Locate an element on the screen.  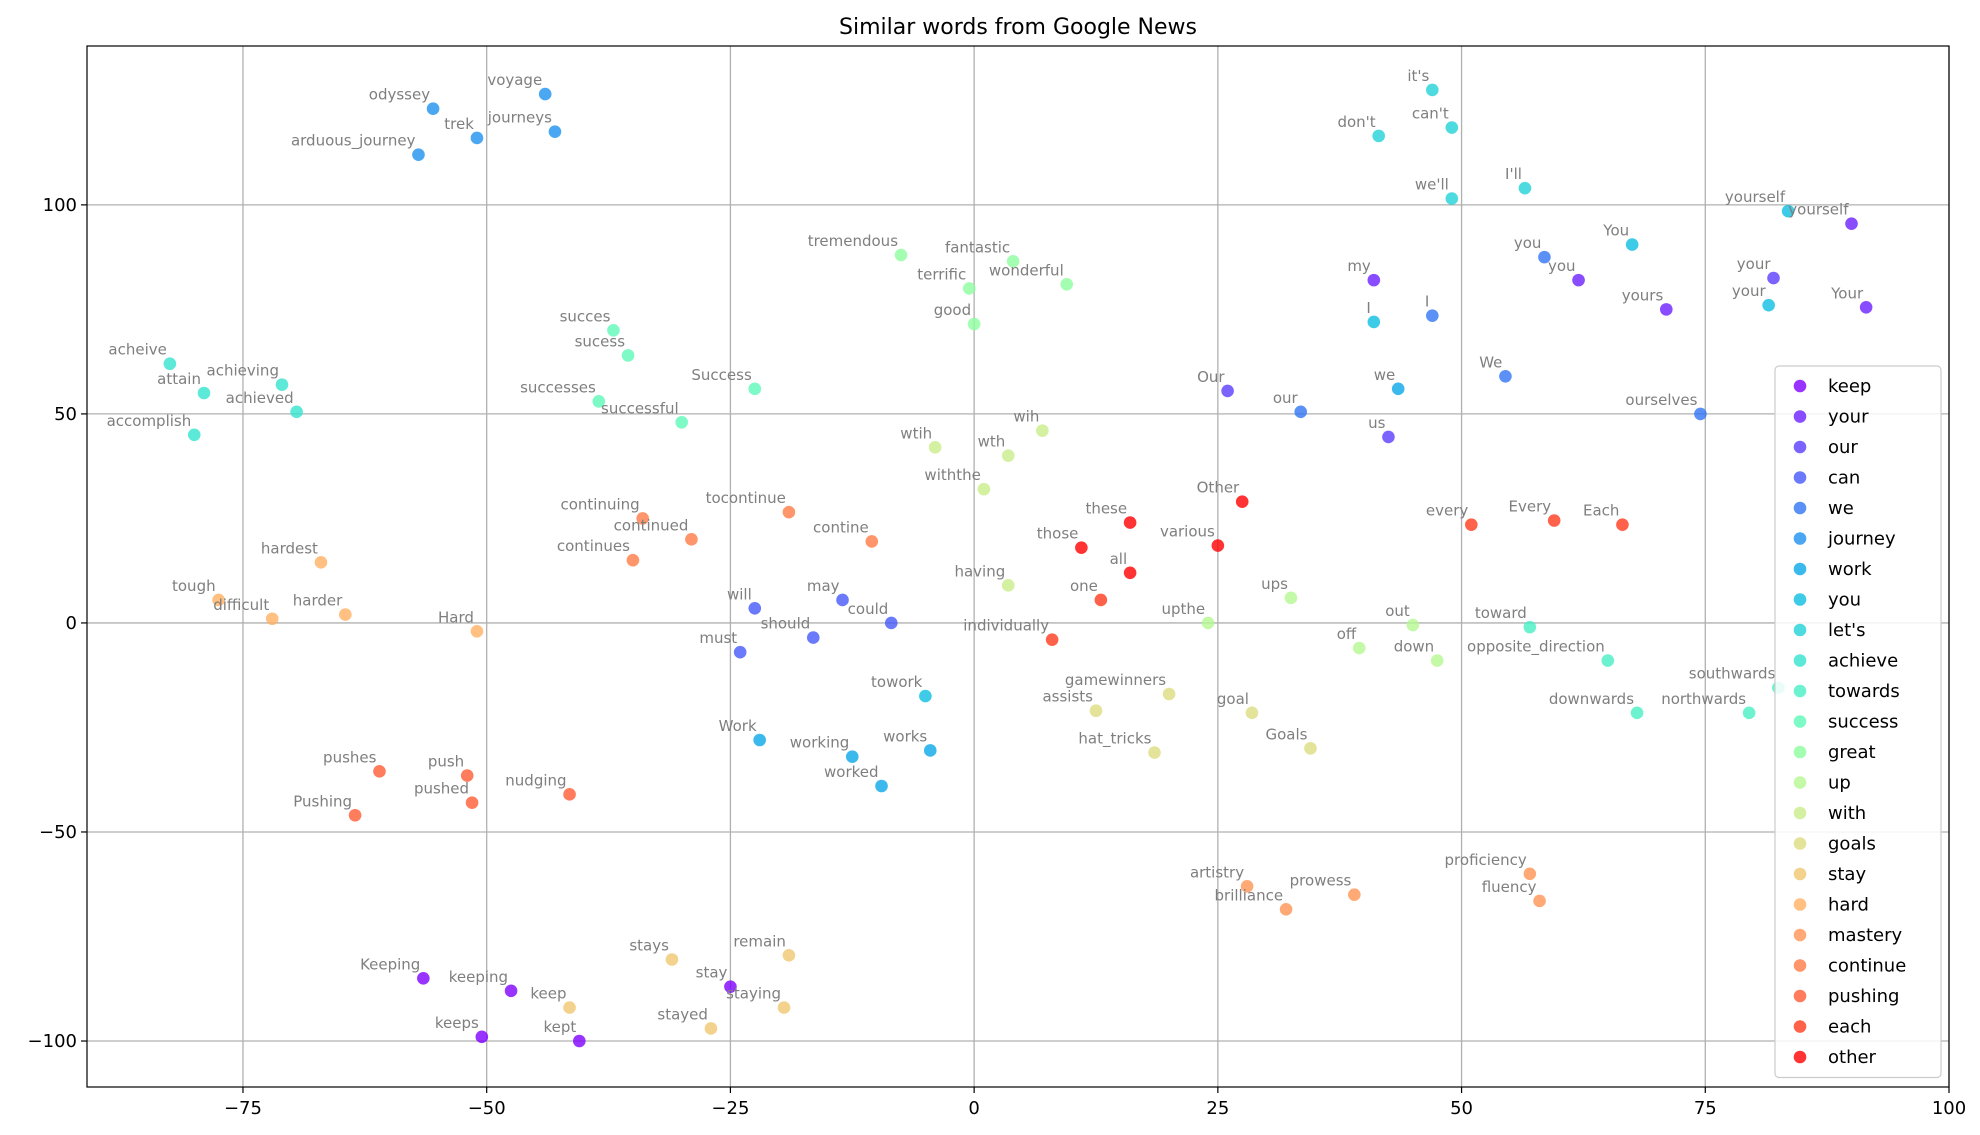
point-label: various is located at coordinates (1187, 532).